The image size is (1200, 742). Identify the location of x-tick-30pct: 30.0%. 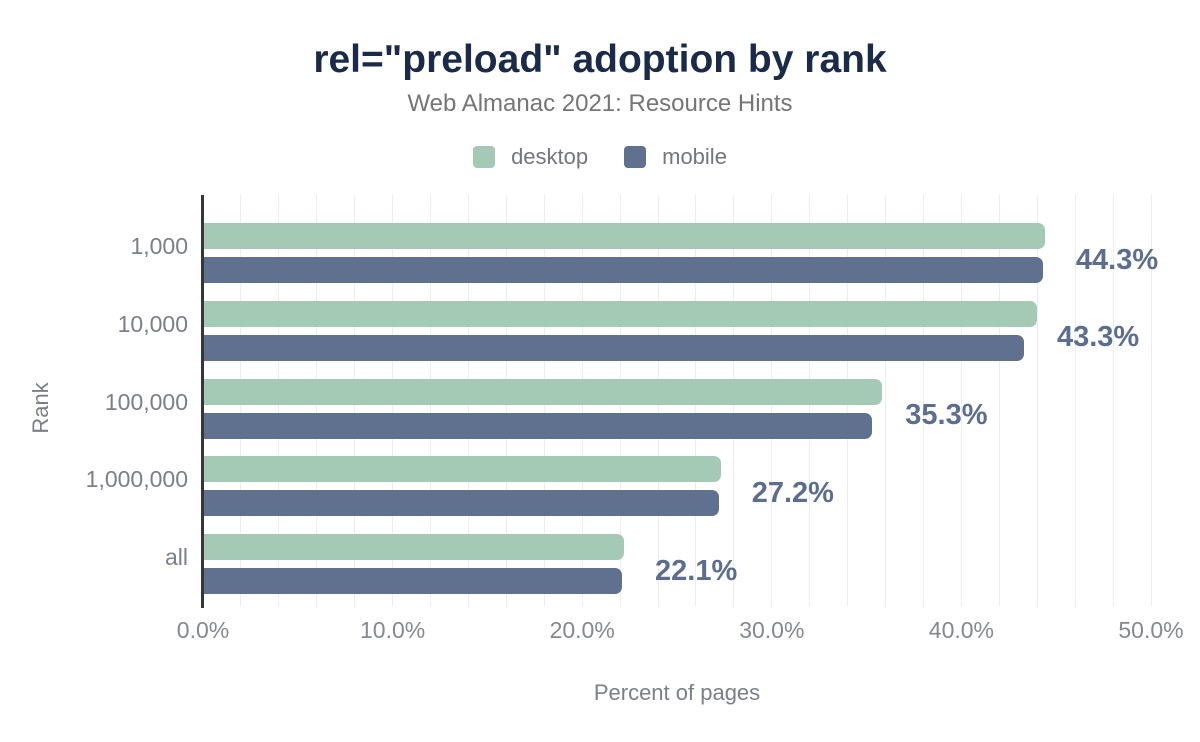
(772, 630).